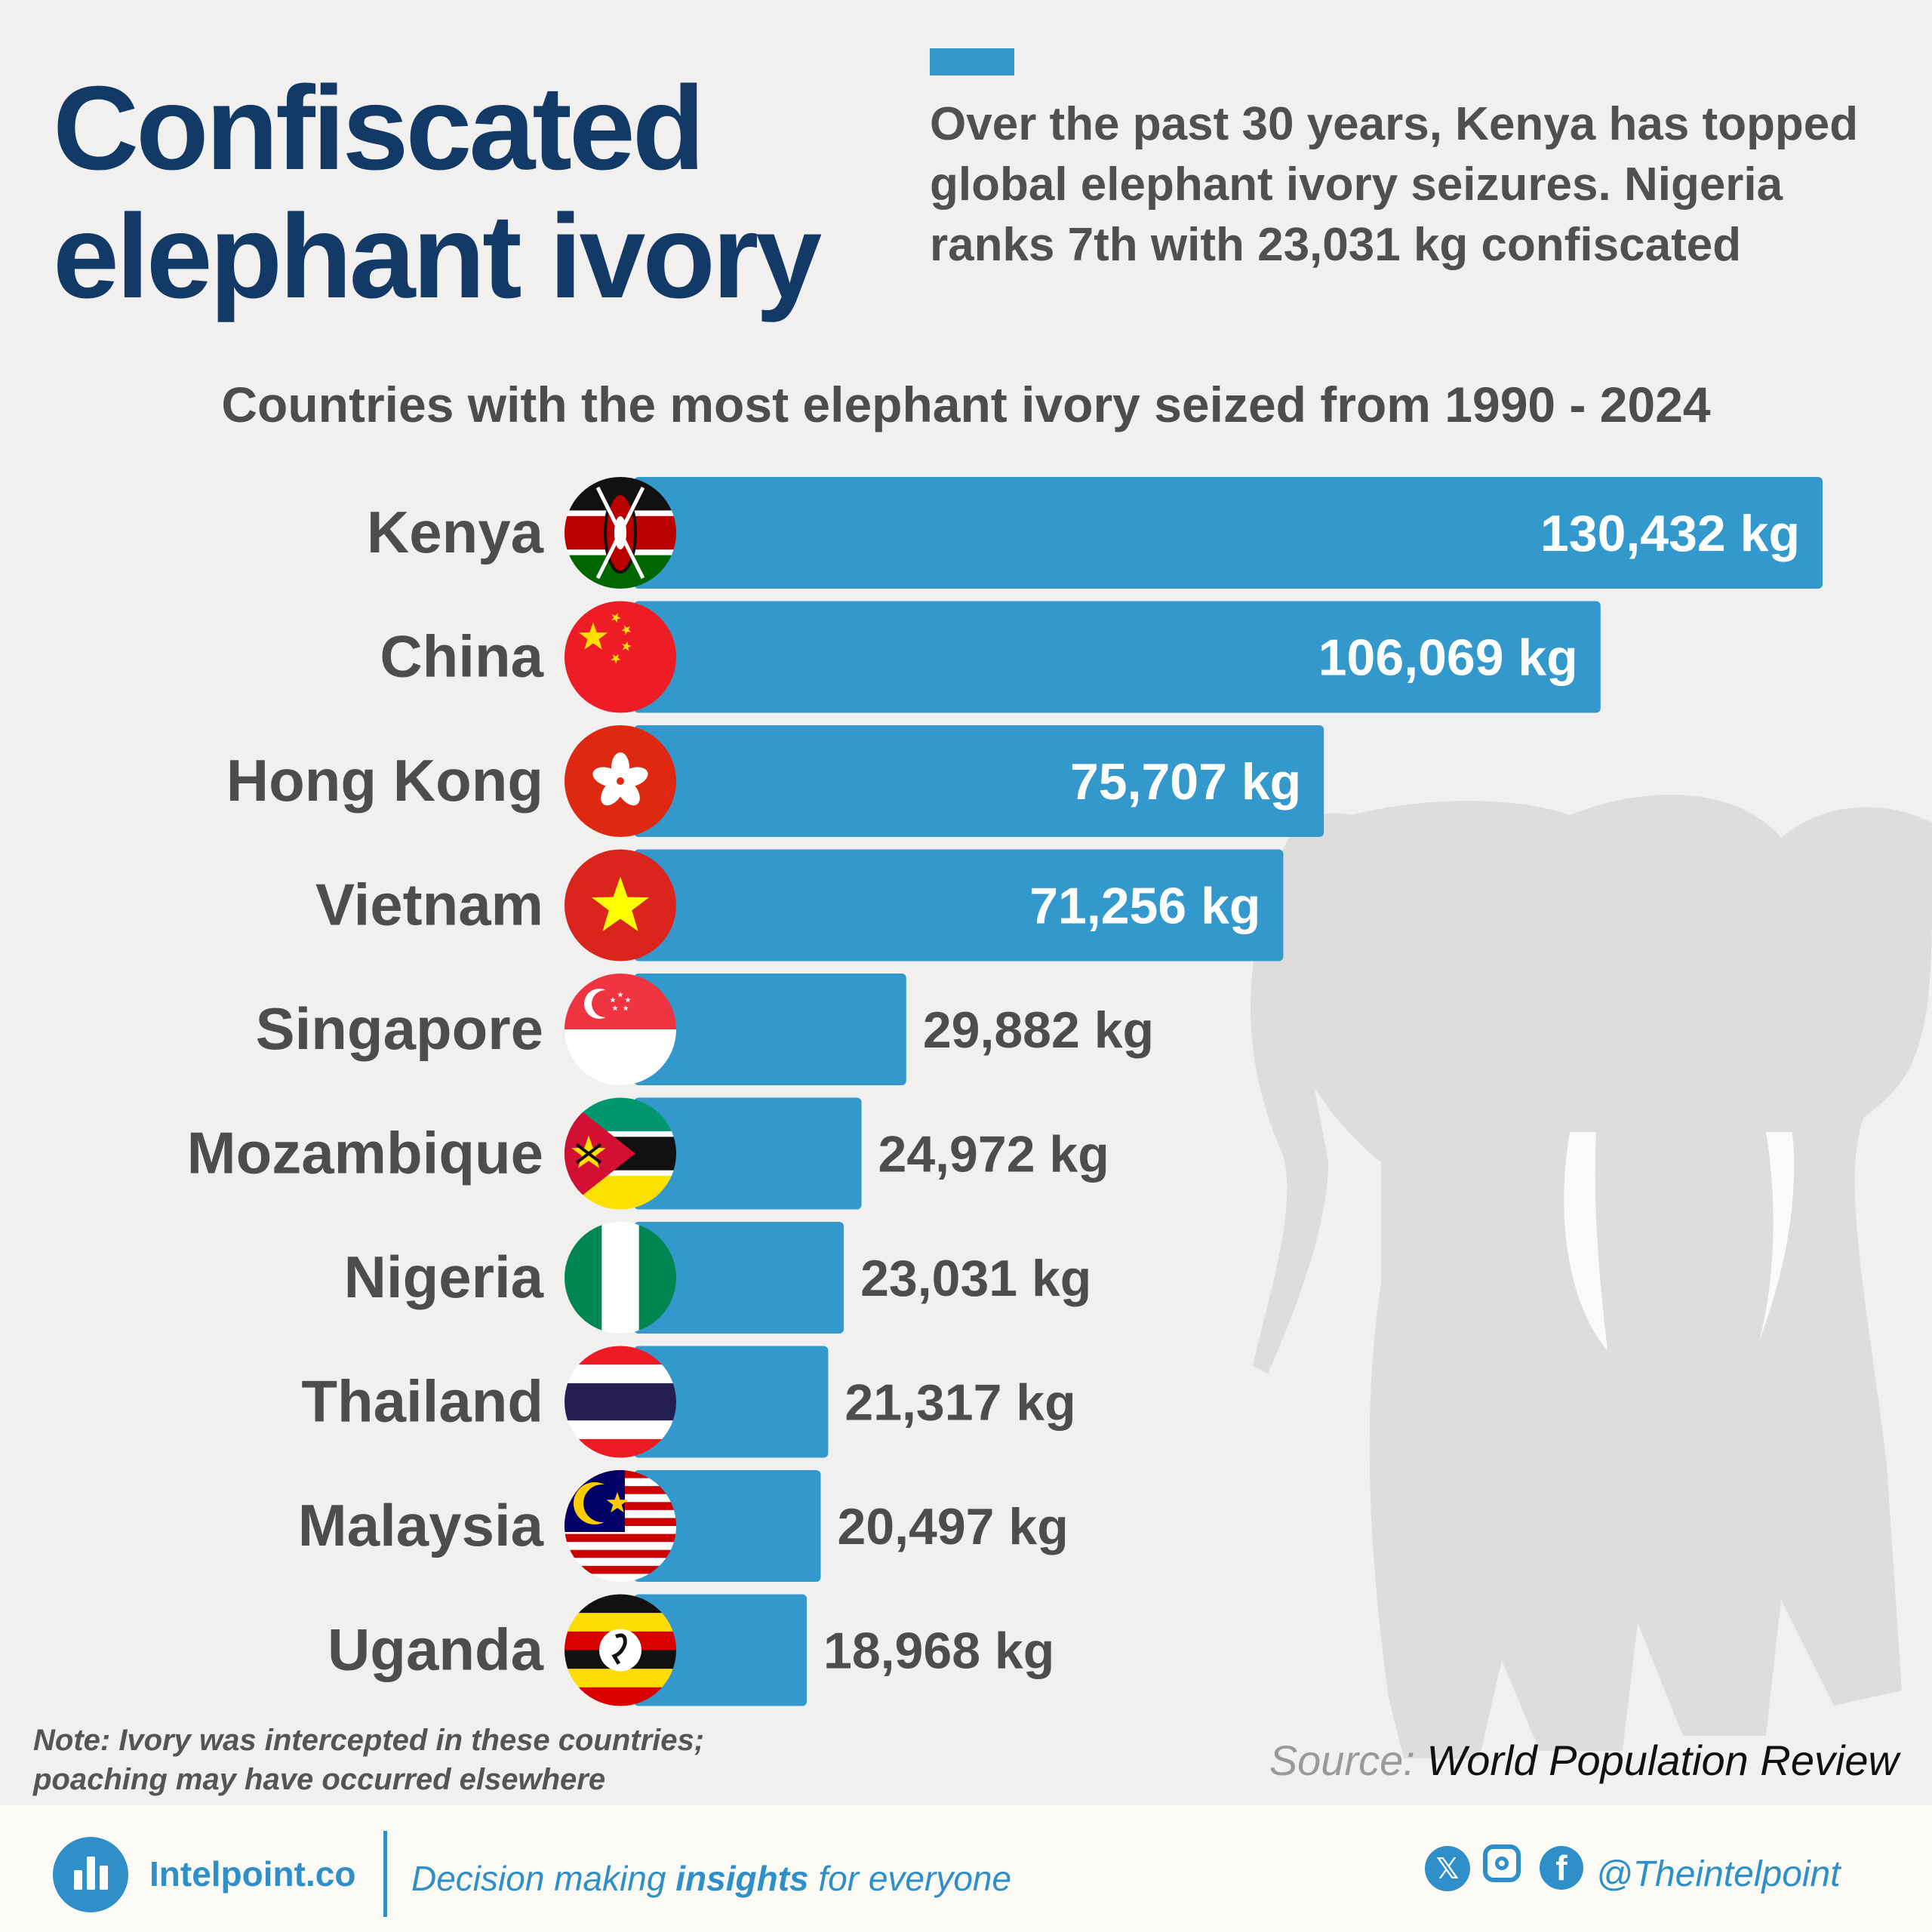 The height and width of the screenshot is (1932, 1932). Describe the element at coordinates (444, 1277) in the screenshot. I see `country-label: Nigeria` at that location.